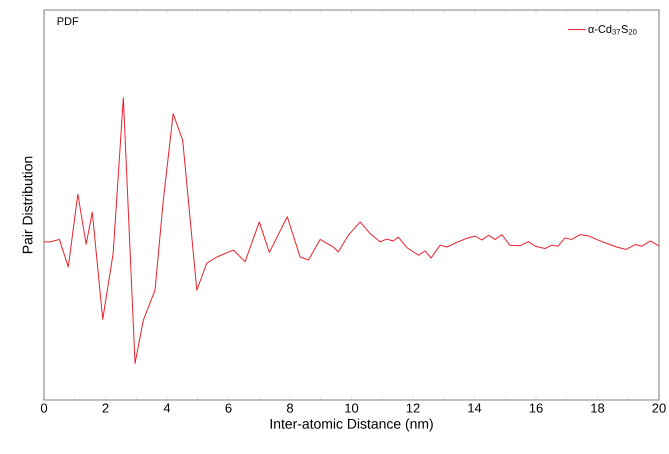 This screenshot has height=454, width=669. Describe the element at coordinates (229, 408) in the screenshot. I see `x-tick-label: 6` at that location.